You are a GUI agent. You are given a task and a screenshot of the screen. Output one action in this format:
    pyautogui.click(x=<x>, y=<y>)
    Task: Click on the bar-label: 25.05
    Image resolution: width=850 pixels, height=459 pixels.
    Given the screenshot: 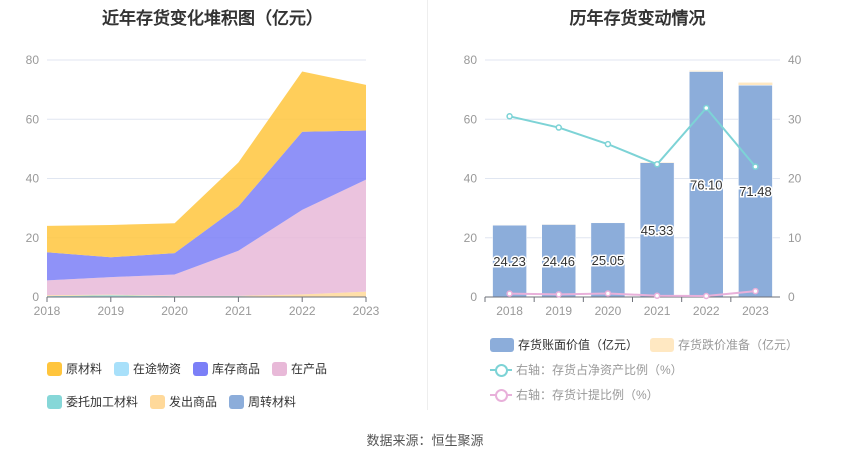 What is the action you would take?
    pyautogui.click(x=608, y=260)
    